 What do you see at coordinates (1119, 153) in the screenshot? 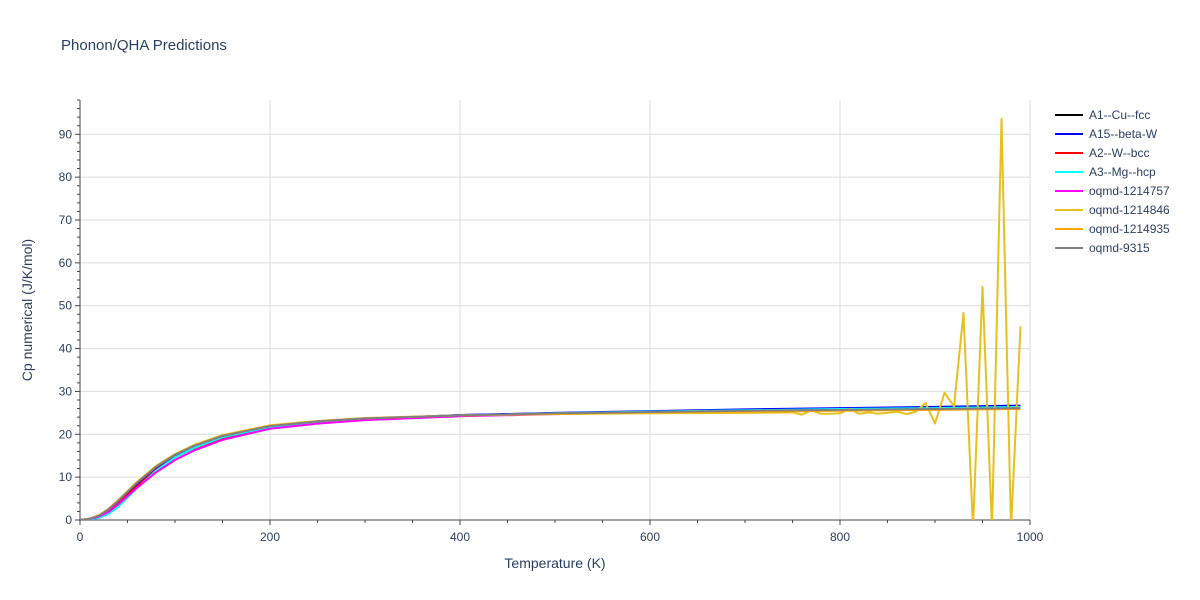
I see `legend-label: A2--W--bcc` at bounding box center [1119, 153].